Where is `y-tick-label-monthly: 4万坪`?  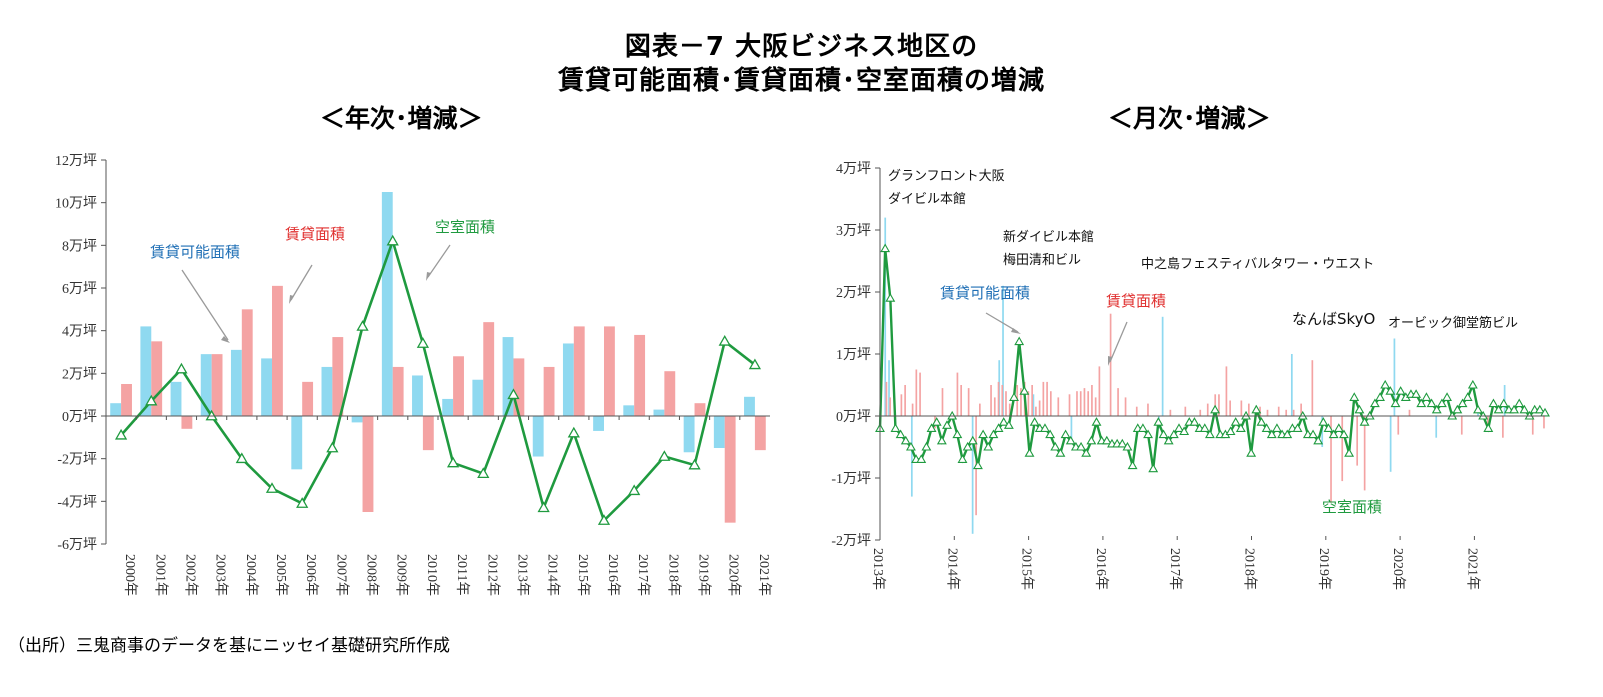
y-tick-label-monthly: 4万坪 is located at coordinates (853, 169).